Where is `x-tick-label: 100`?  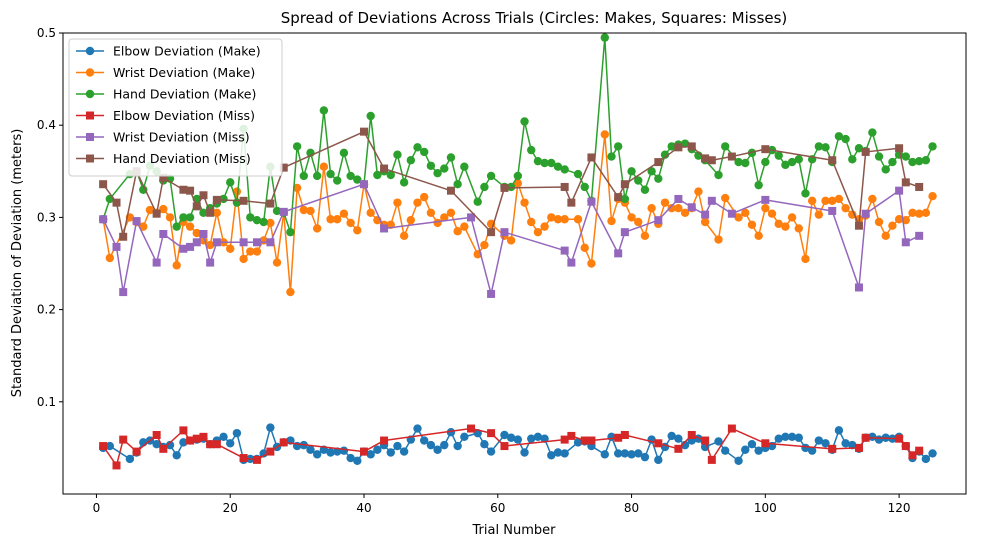
x-tick-label: 100 is located at coordinates (765, 508).